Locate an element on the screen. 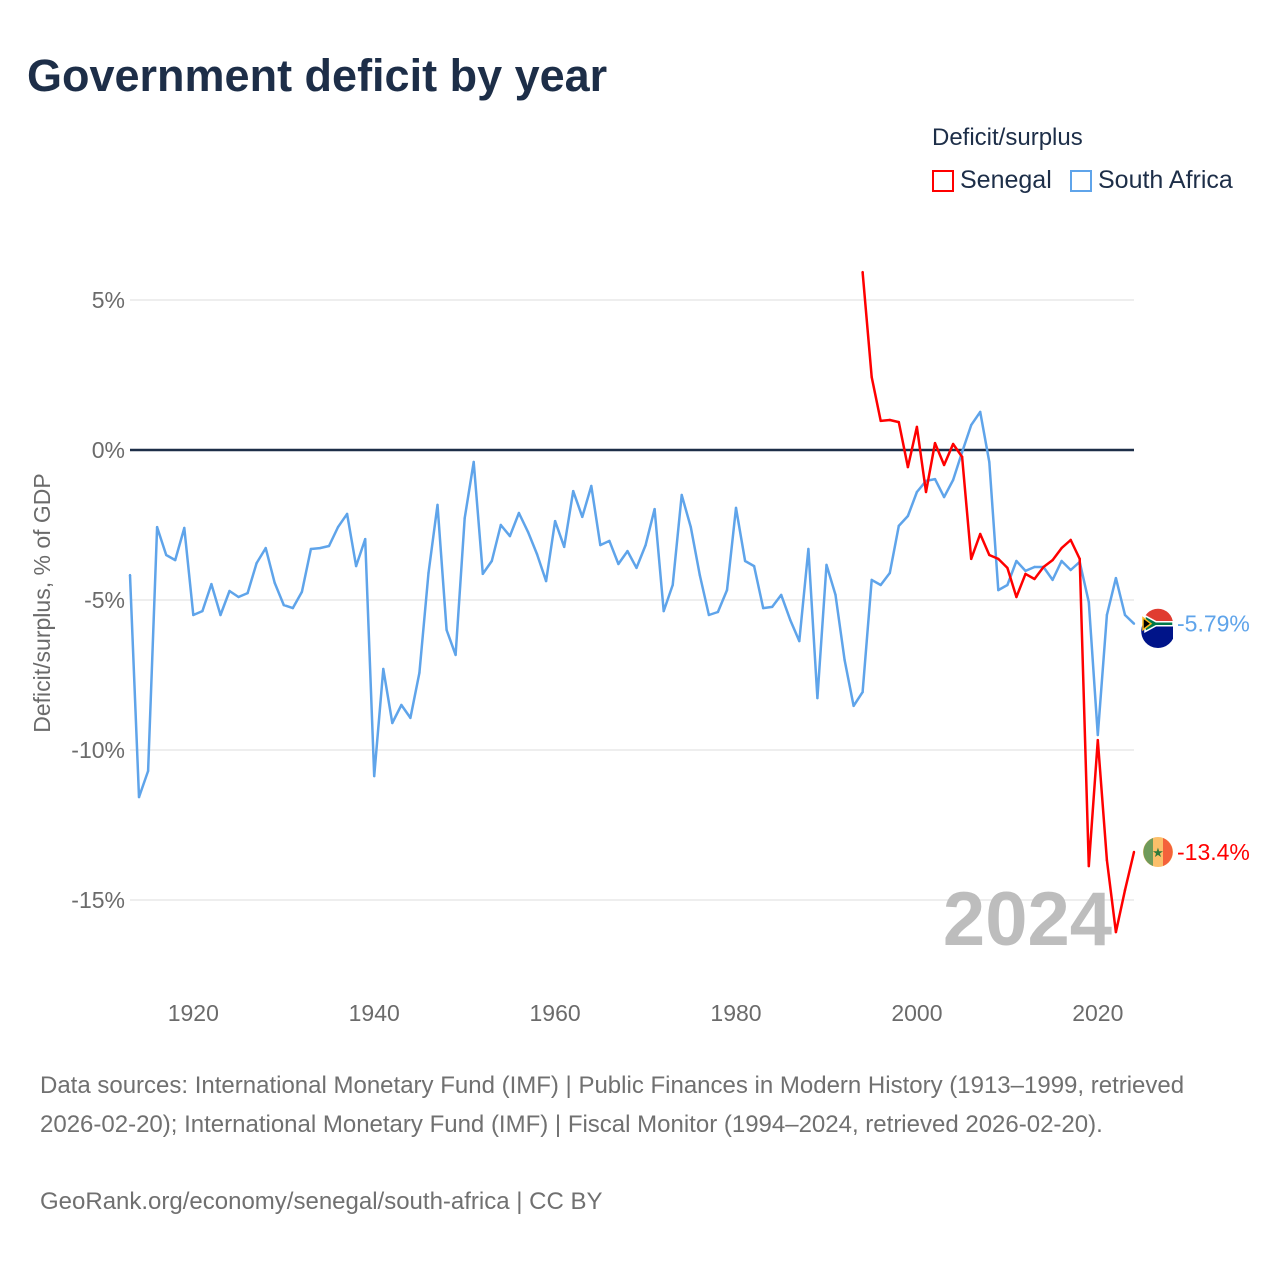 The height and width of the screenshot is (1280, 1280). end-label-south-africa: -5.79% is located at coordinates (1213, 624).